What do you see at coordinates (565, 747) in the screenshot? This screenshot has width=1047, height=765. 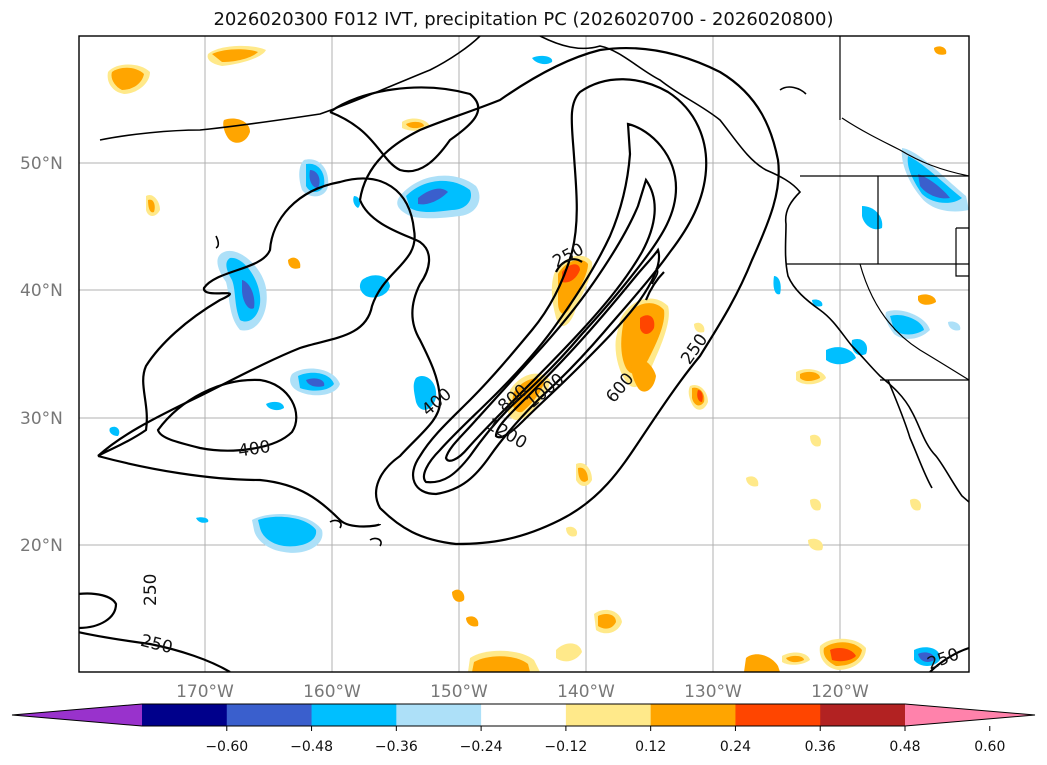 I see `colorbar-tick-label: −0.12` at bounding box center [565, 747].